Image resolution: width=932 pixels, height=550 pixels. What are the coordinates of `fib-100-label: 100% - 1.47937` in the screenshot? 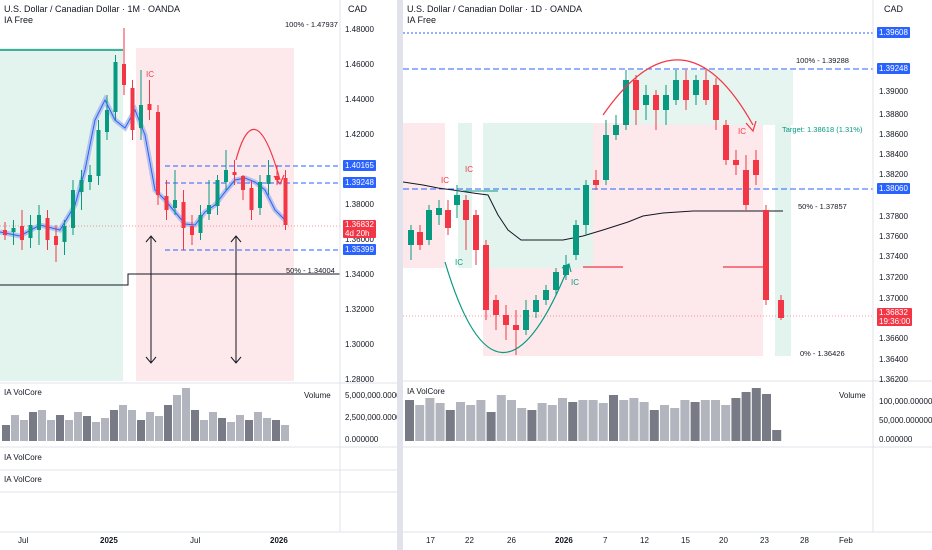 It's located at (311, 24).